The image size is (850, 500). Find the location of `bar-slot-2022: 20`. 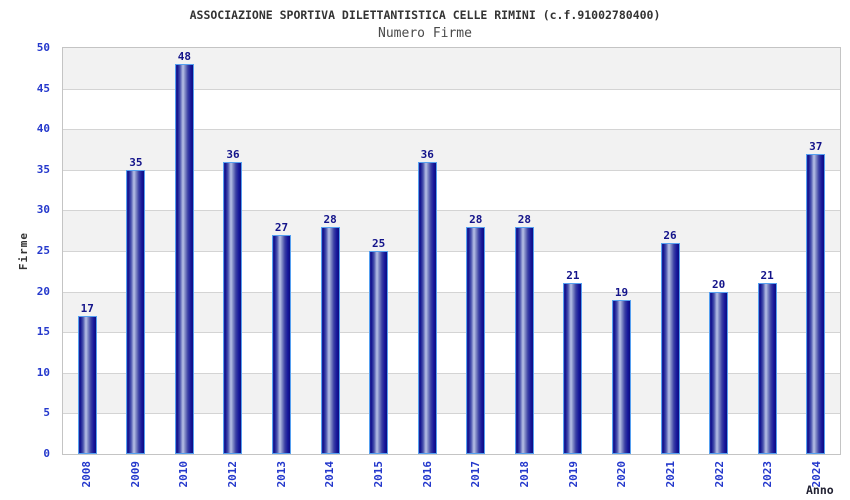

bar-slot-2022: 20 is located at coordinates (718, 251).